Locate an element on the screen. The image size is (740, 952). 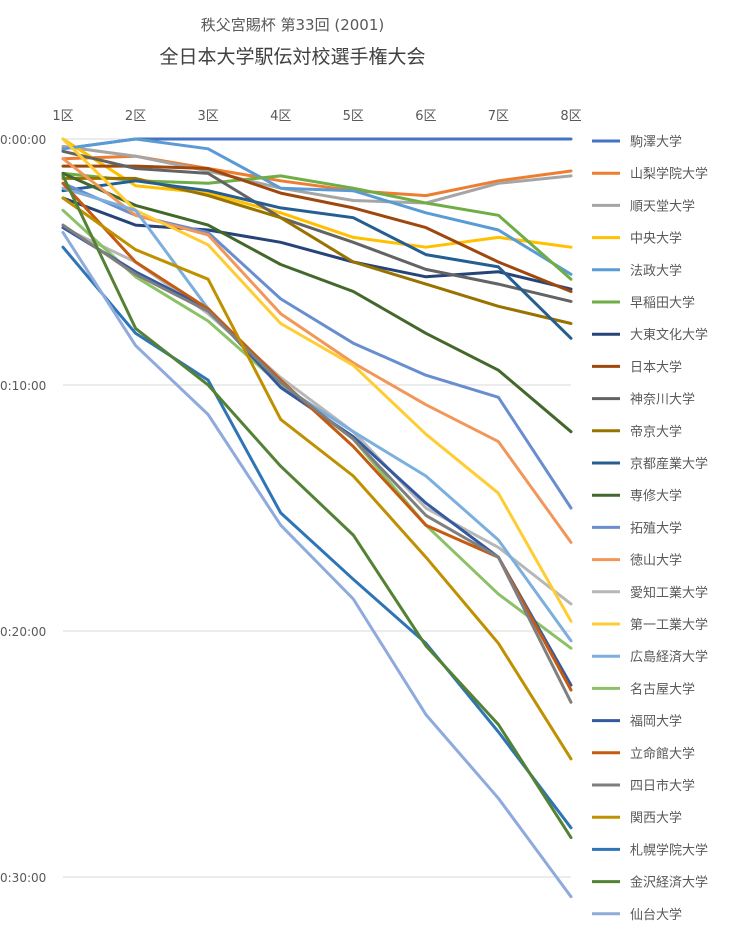
y-tick-label: 0:30:00 is located at coordinates (23, 878).